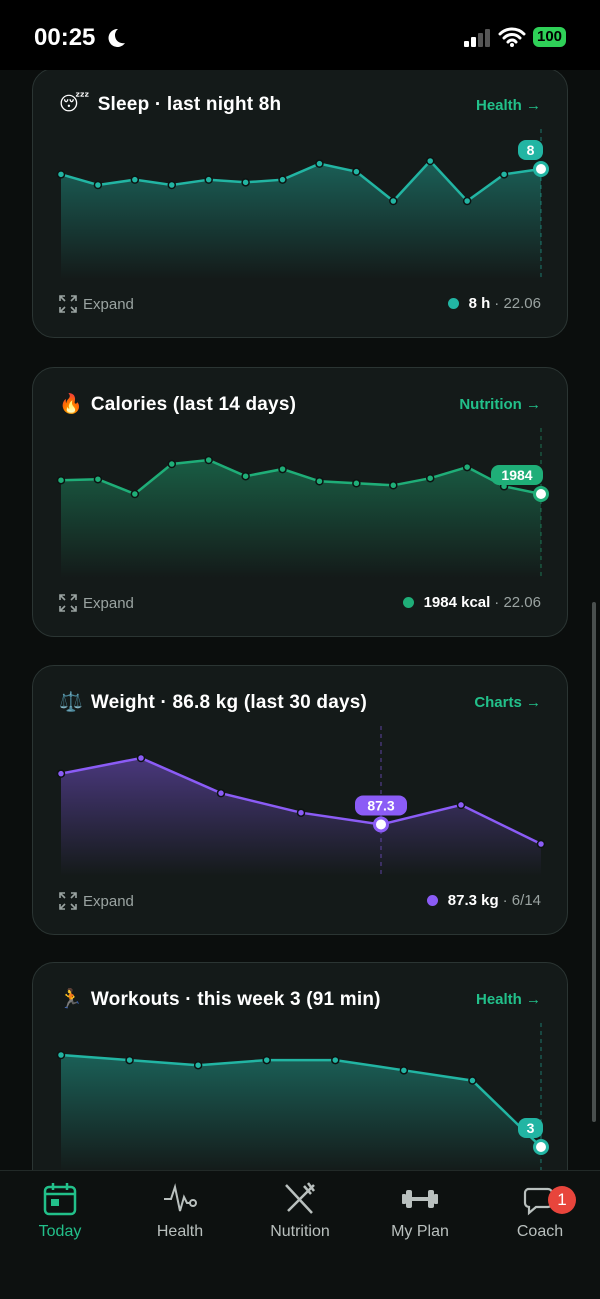 The height and width of the screenshot is (1299, 600). I want to click on value-label: 1984, so click(516, 475).